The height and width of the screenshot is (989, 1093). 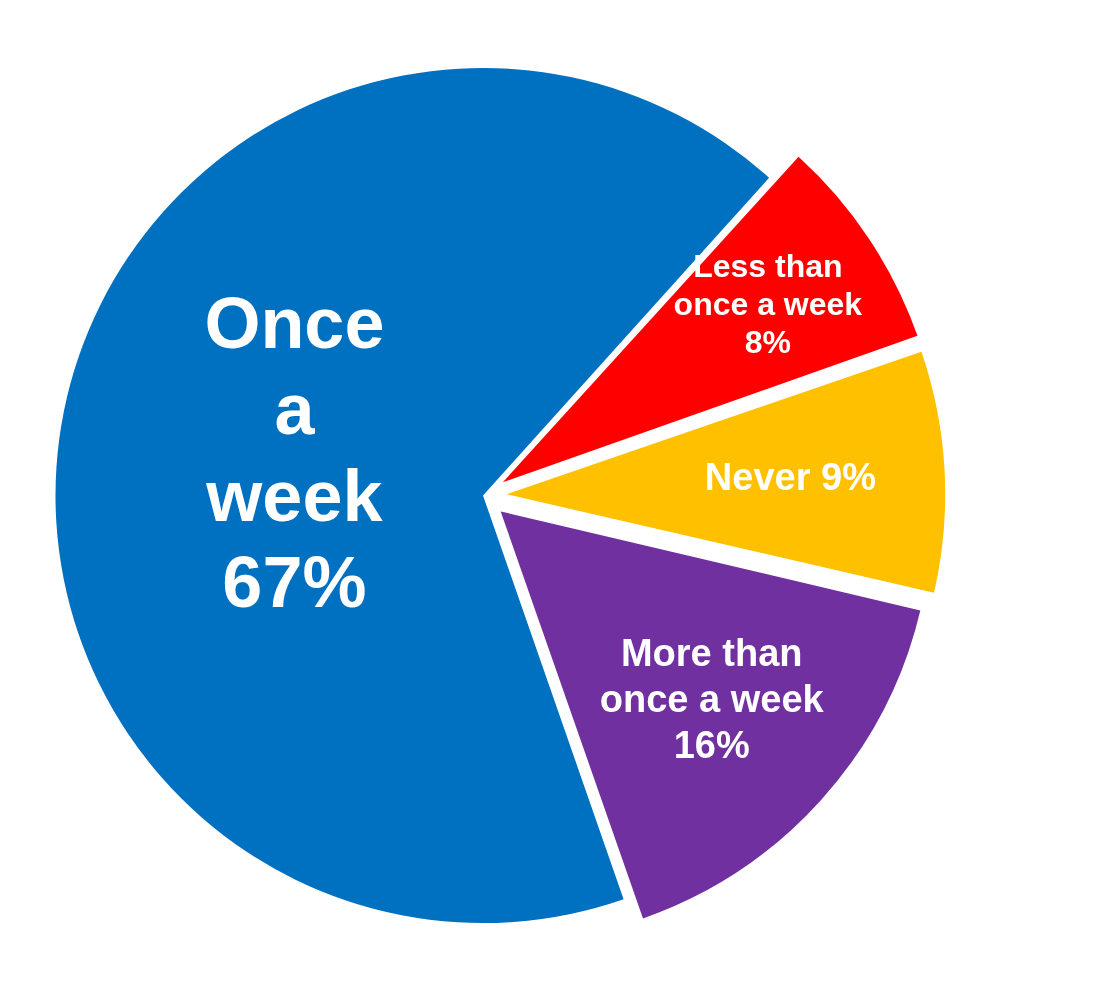 I want to click on slice-label: Once a week, so click(x=294, y=409).